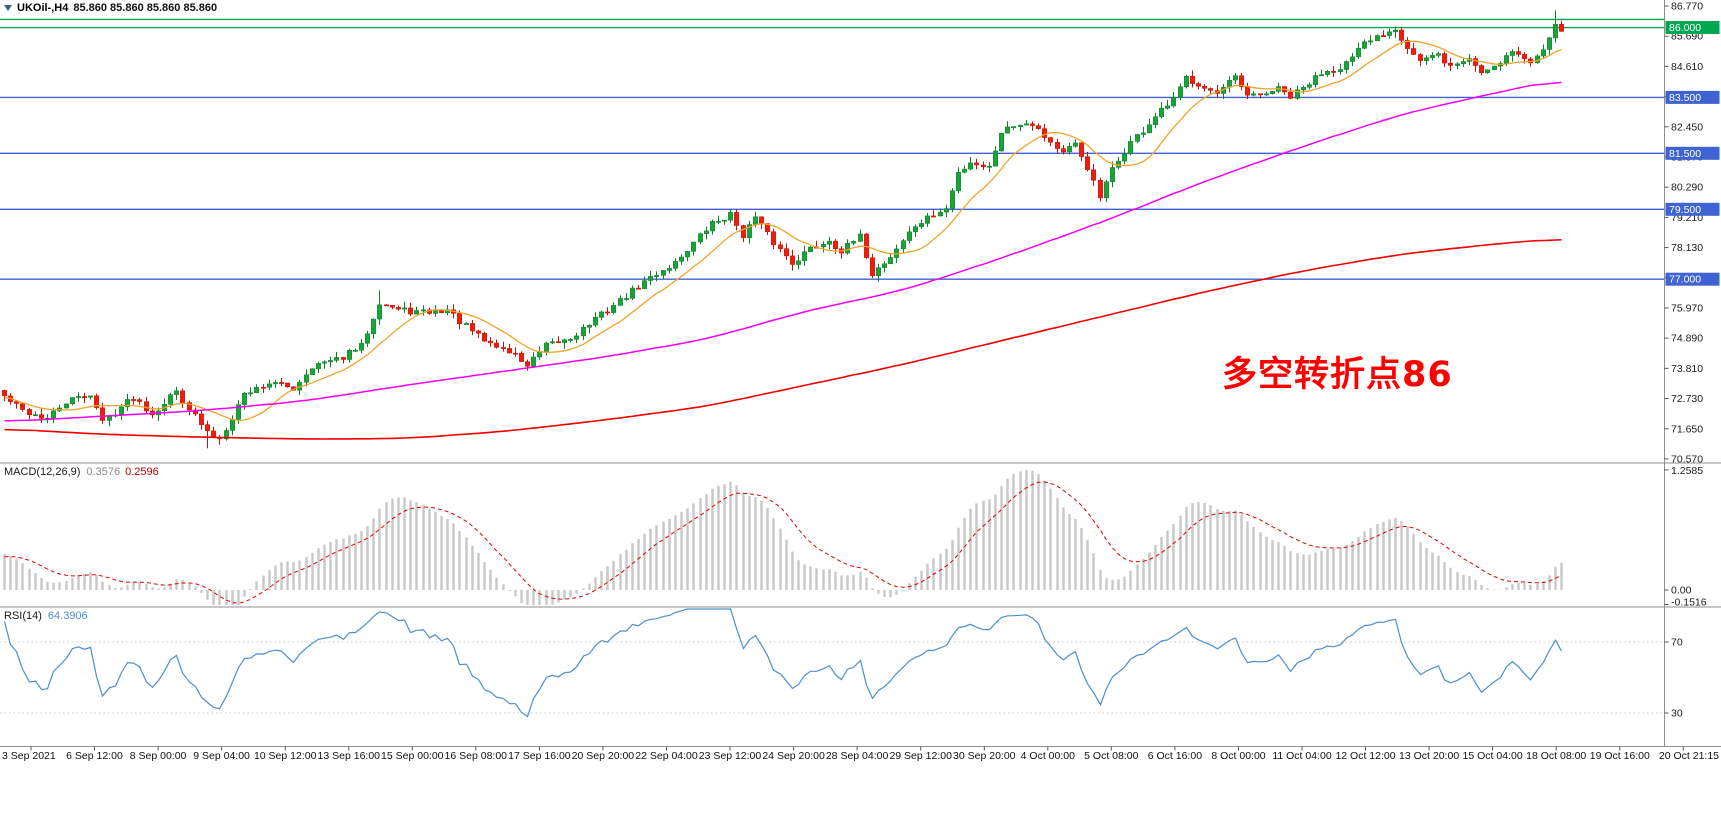 This screenshot has height=840, width=1721. What do you see at coordinates (1685, 210) in the screenshot?
I see `price-level-badge-label: 79.500` at bounding box center [1685, 210].